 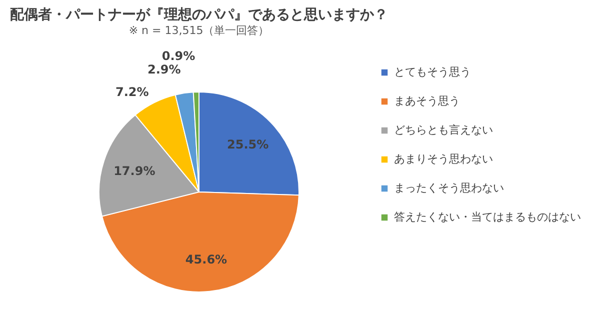 What do you see at coordinates (206, 259) in the screenshot?
I see `data-label: 45.6%` at bounding box center [206, 259].